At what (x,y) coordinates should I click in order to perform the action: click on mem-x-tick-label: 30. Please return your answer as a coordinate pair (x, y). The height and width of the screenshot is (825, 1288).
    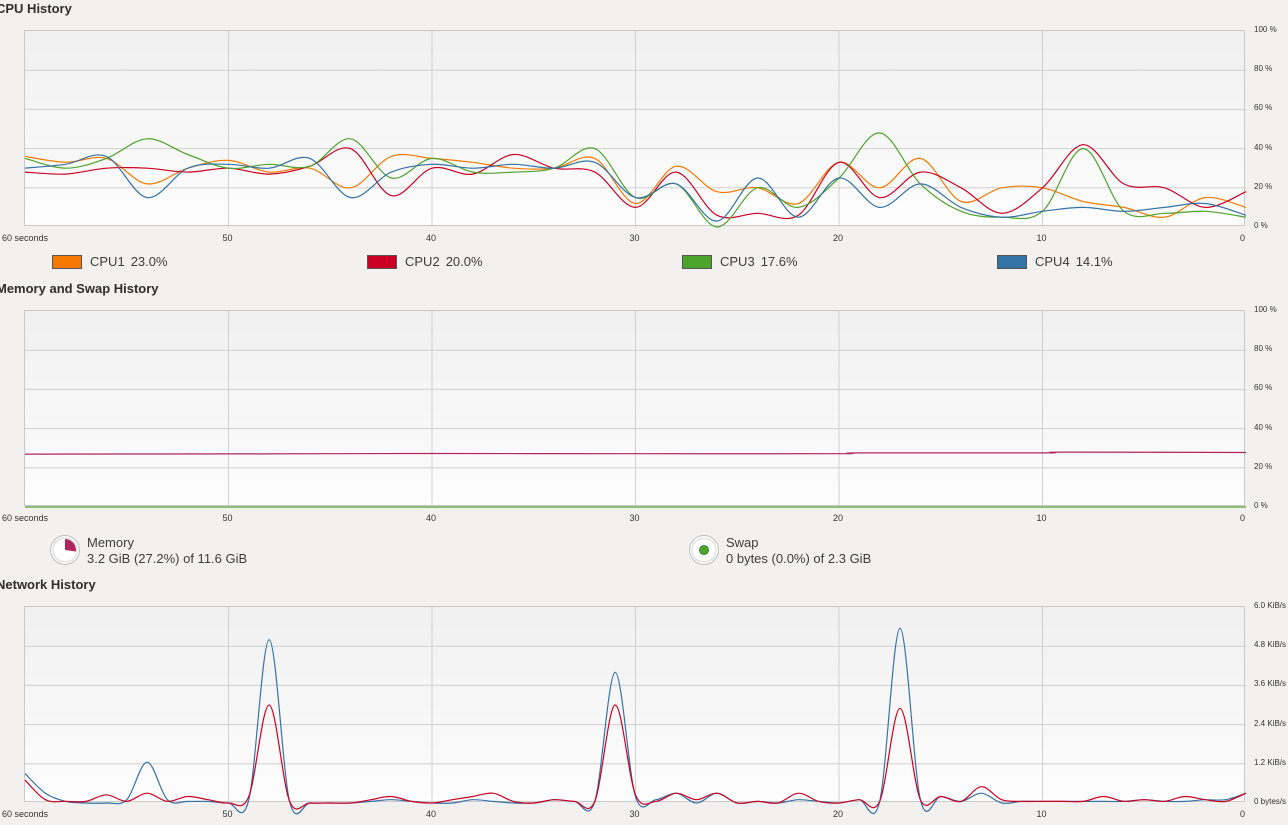
    Looking at the image, I should click on (634, 518).